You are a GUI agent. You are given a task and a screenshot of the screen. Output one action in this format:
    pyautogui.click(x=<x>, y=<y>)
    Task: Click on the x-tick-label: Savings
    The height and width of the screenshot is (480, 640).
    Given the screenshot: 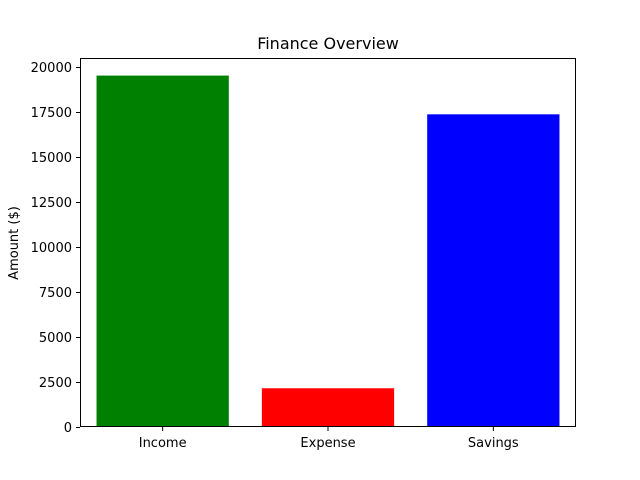 What is the action you would take?
    pyautogui.click(x=493, y=443)
    